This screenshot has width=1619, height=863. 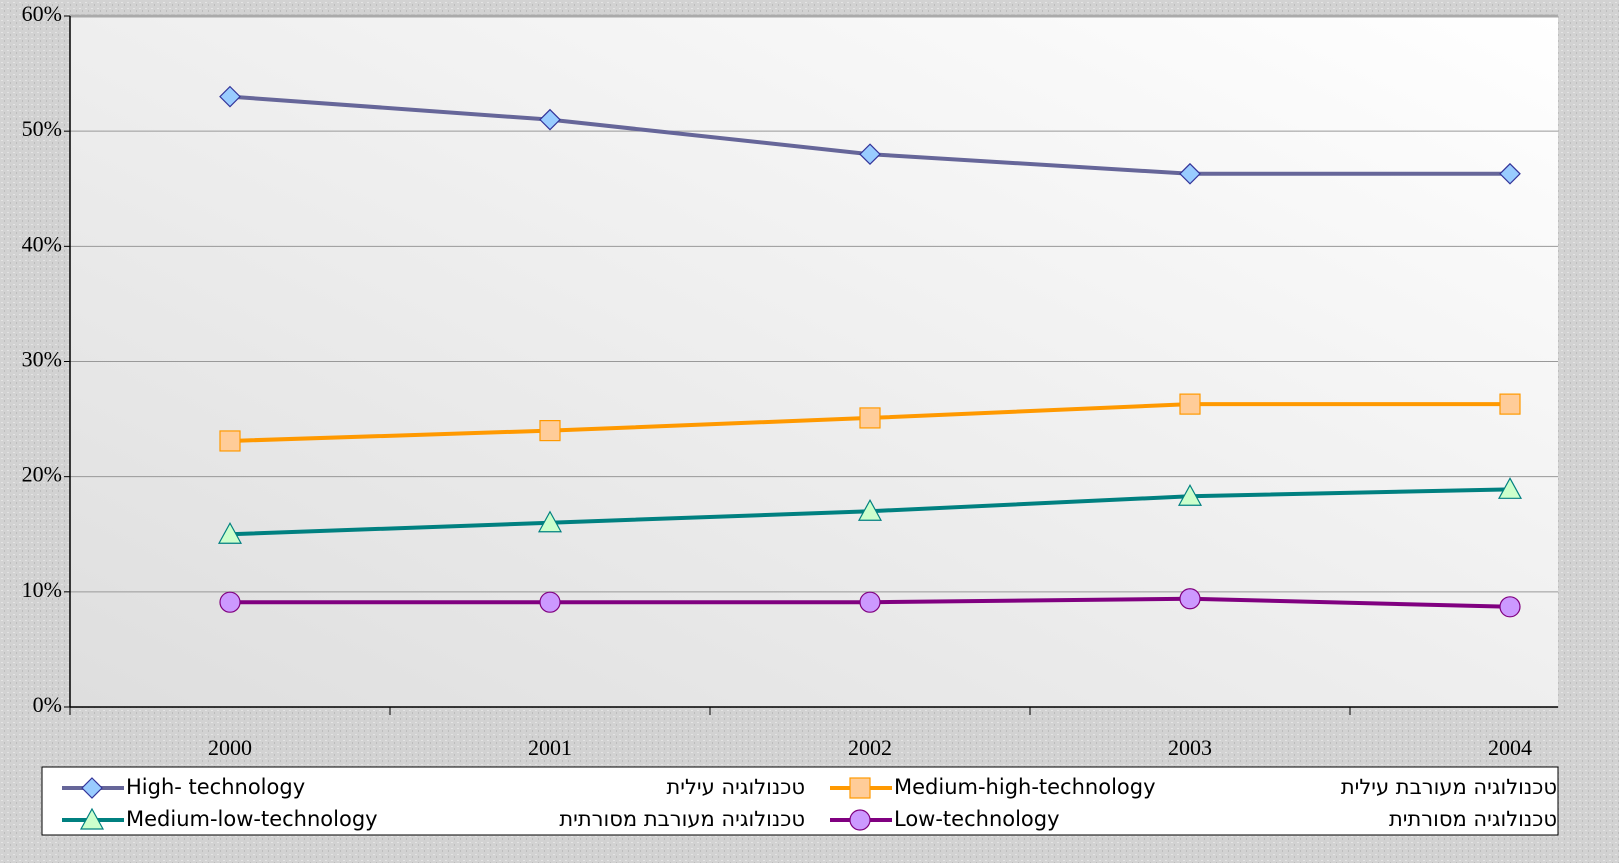 What do you see at coordinates (1449, 787) in the screenshot?
I see `legend-label-hebrew: טכנולוגיה מעורבת עילית` at bounding box center [1449, 787].